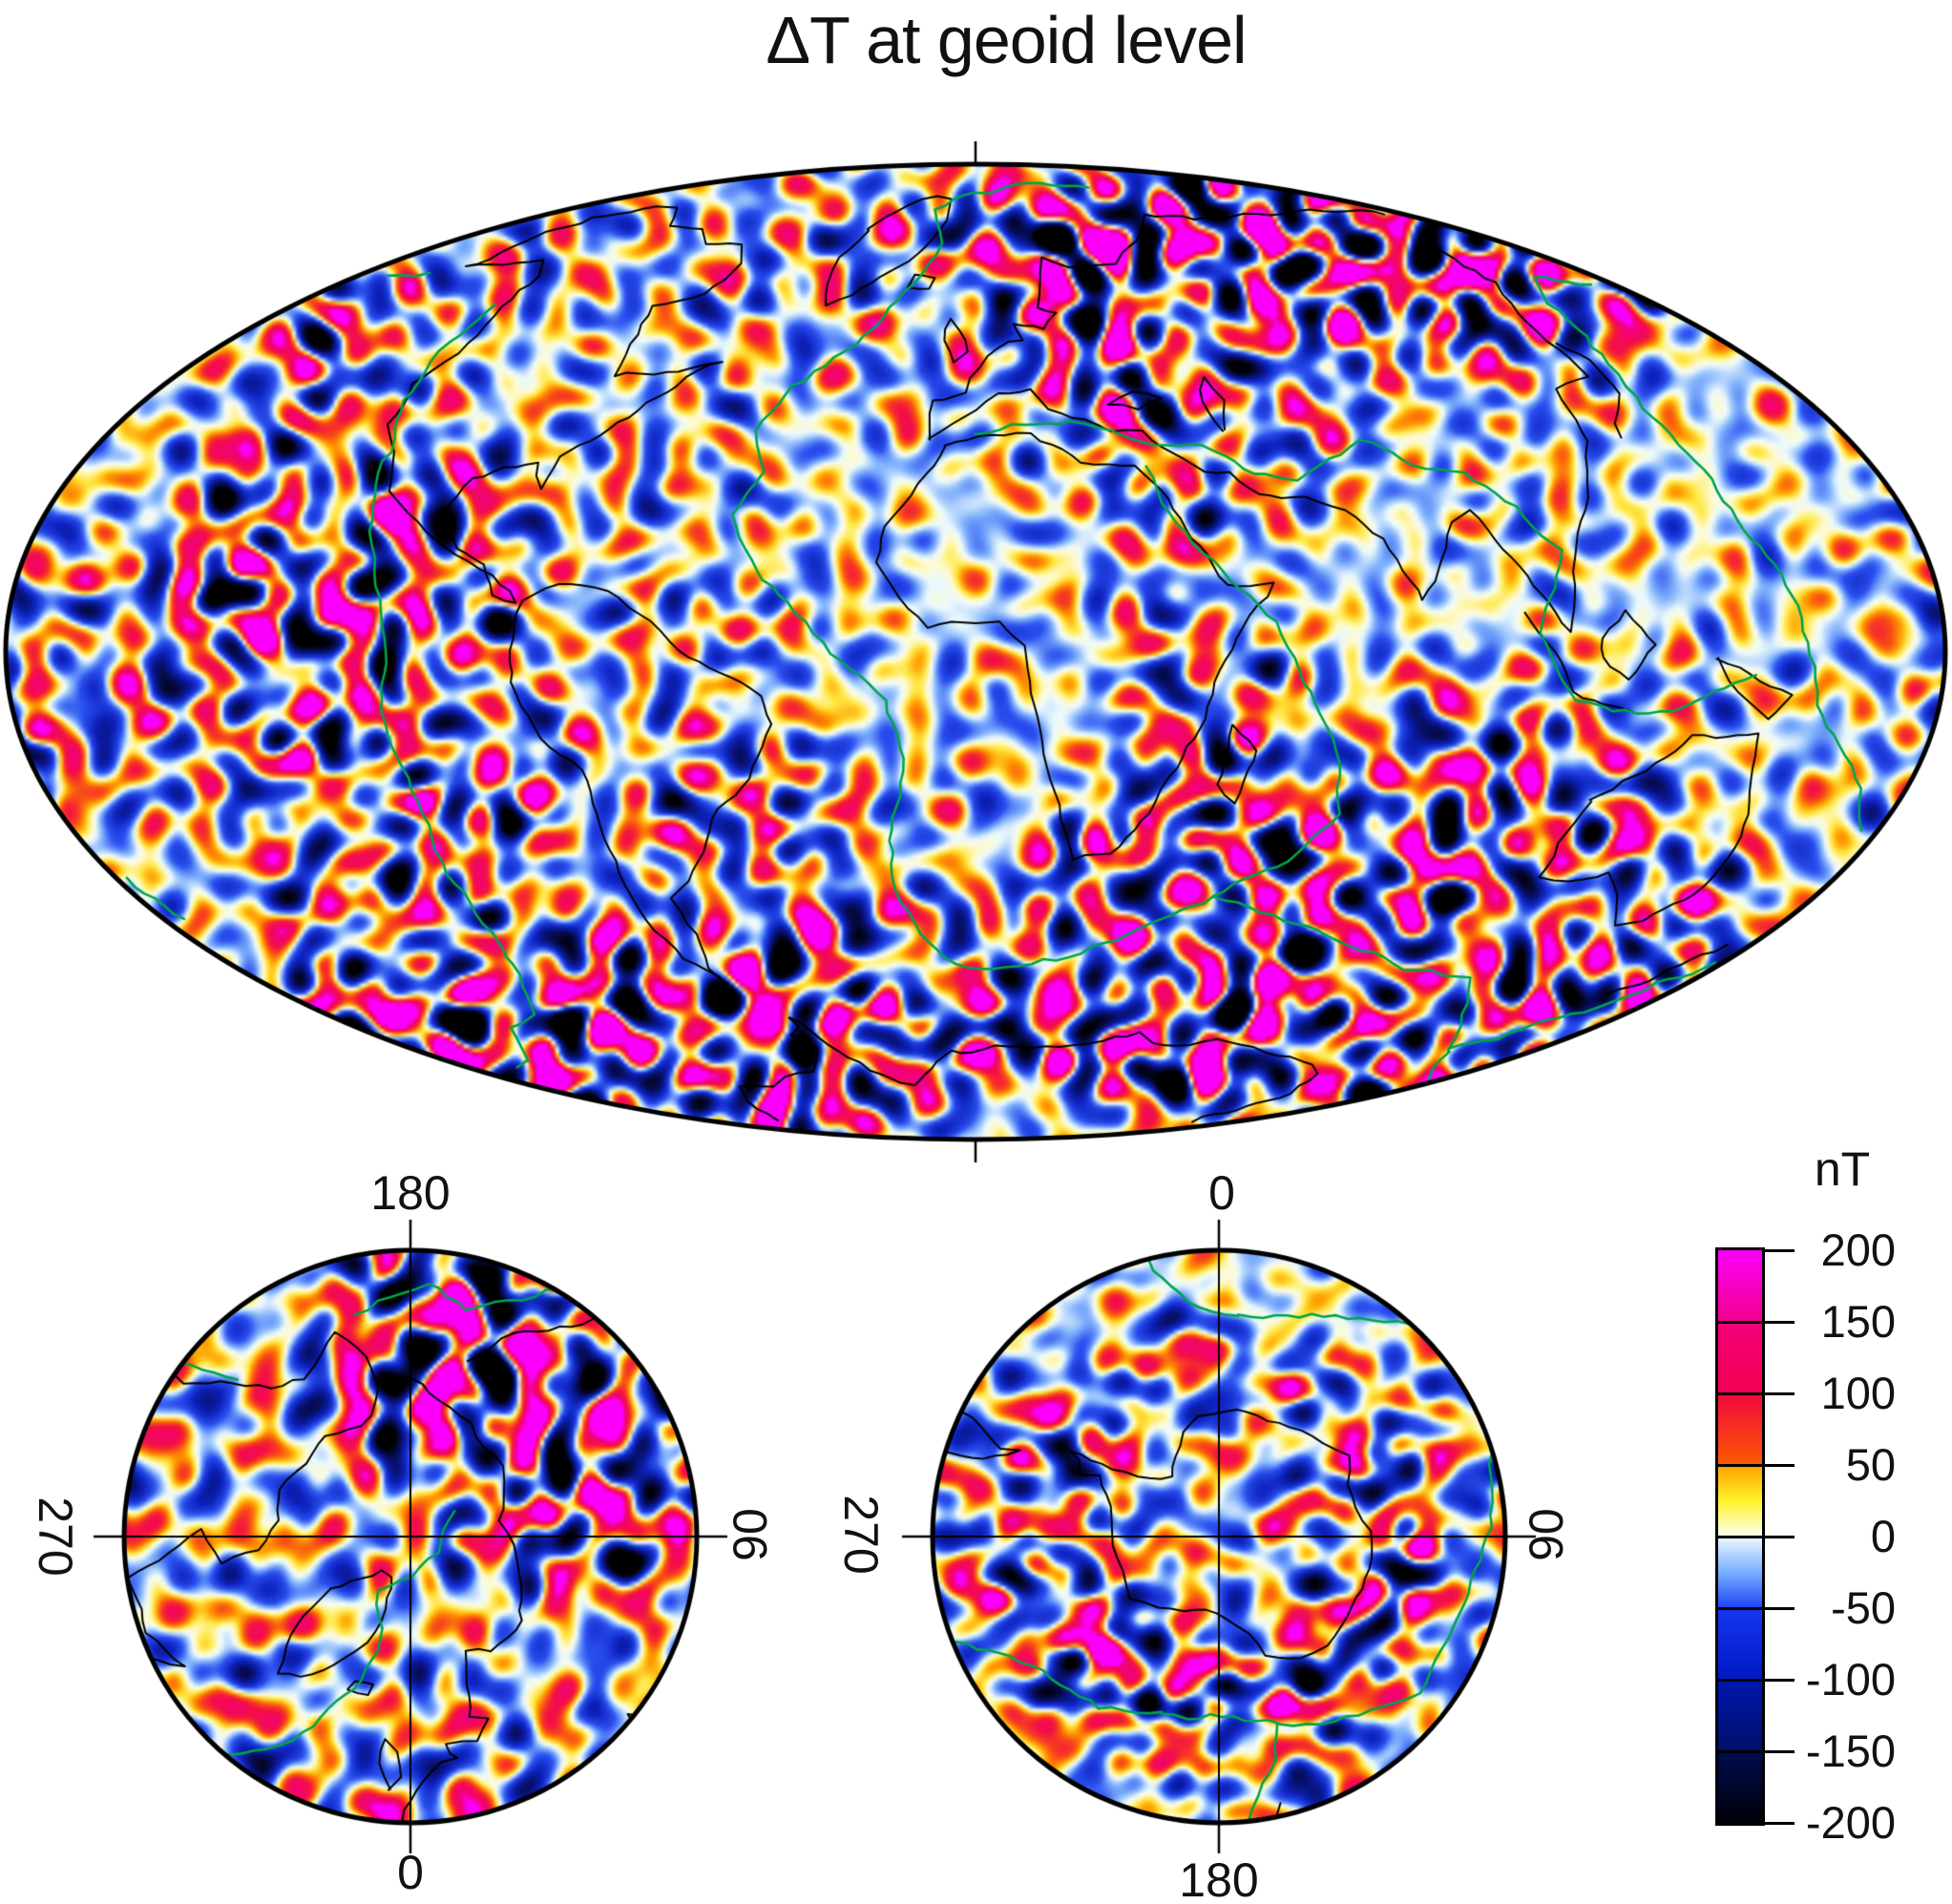 This screenshot has width=1952, height=1904. I want to click on colorbar-tick-label: -150, so click(1851, 1751).